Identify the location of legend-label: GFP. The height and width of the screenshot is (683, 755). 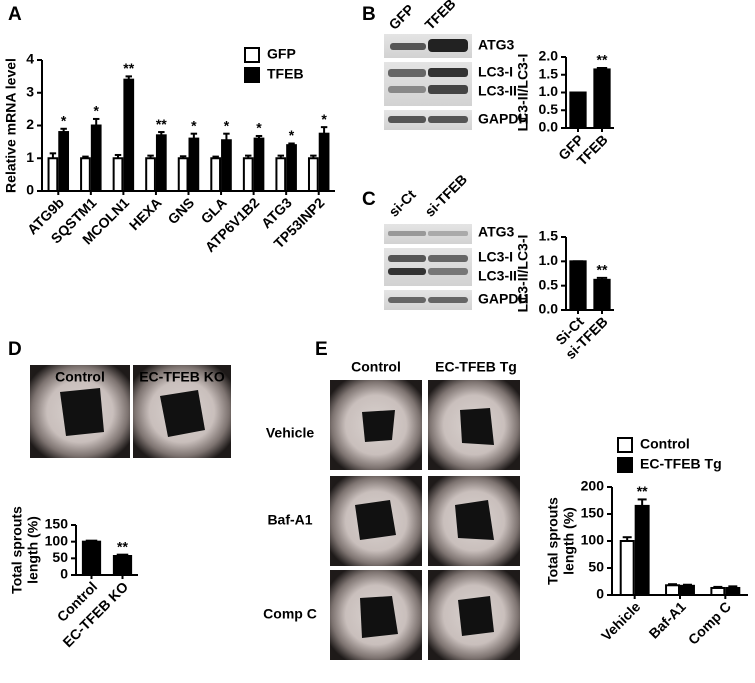
(281, 54).